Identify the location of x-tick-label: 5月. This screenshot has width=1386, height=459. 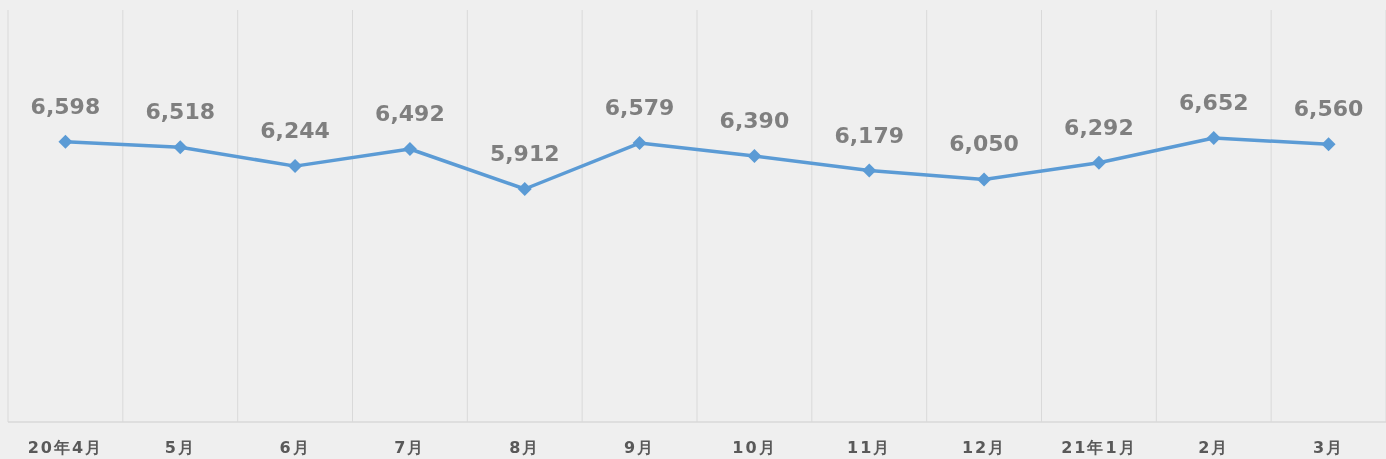
(180, 447).